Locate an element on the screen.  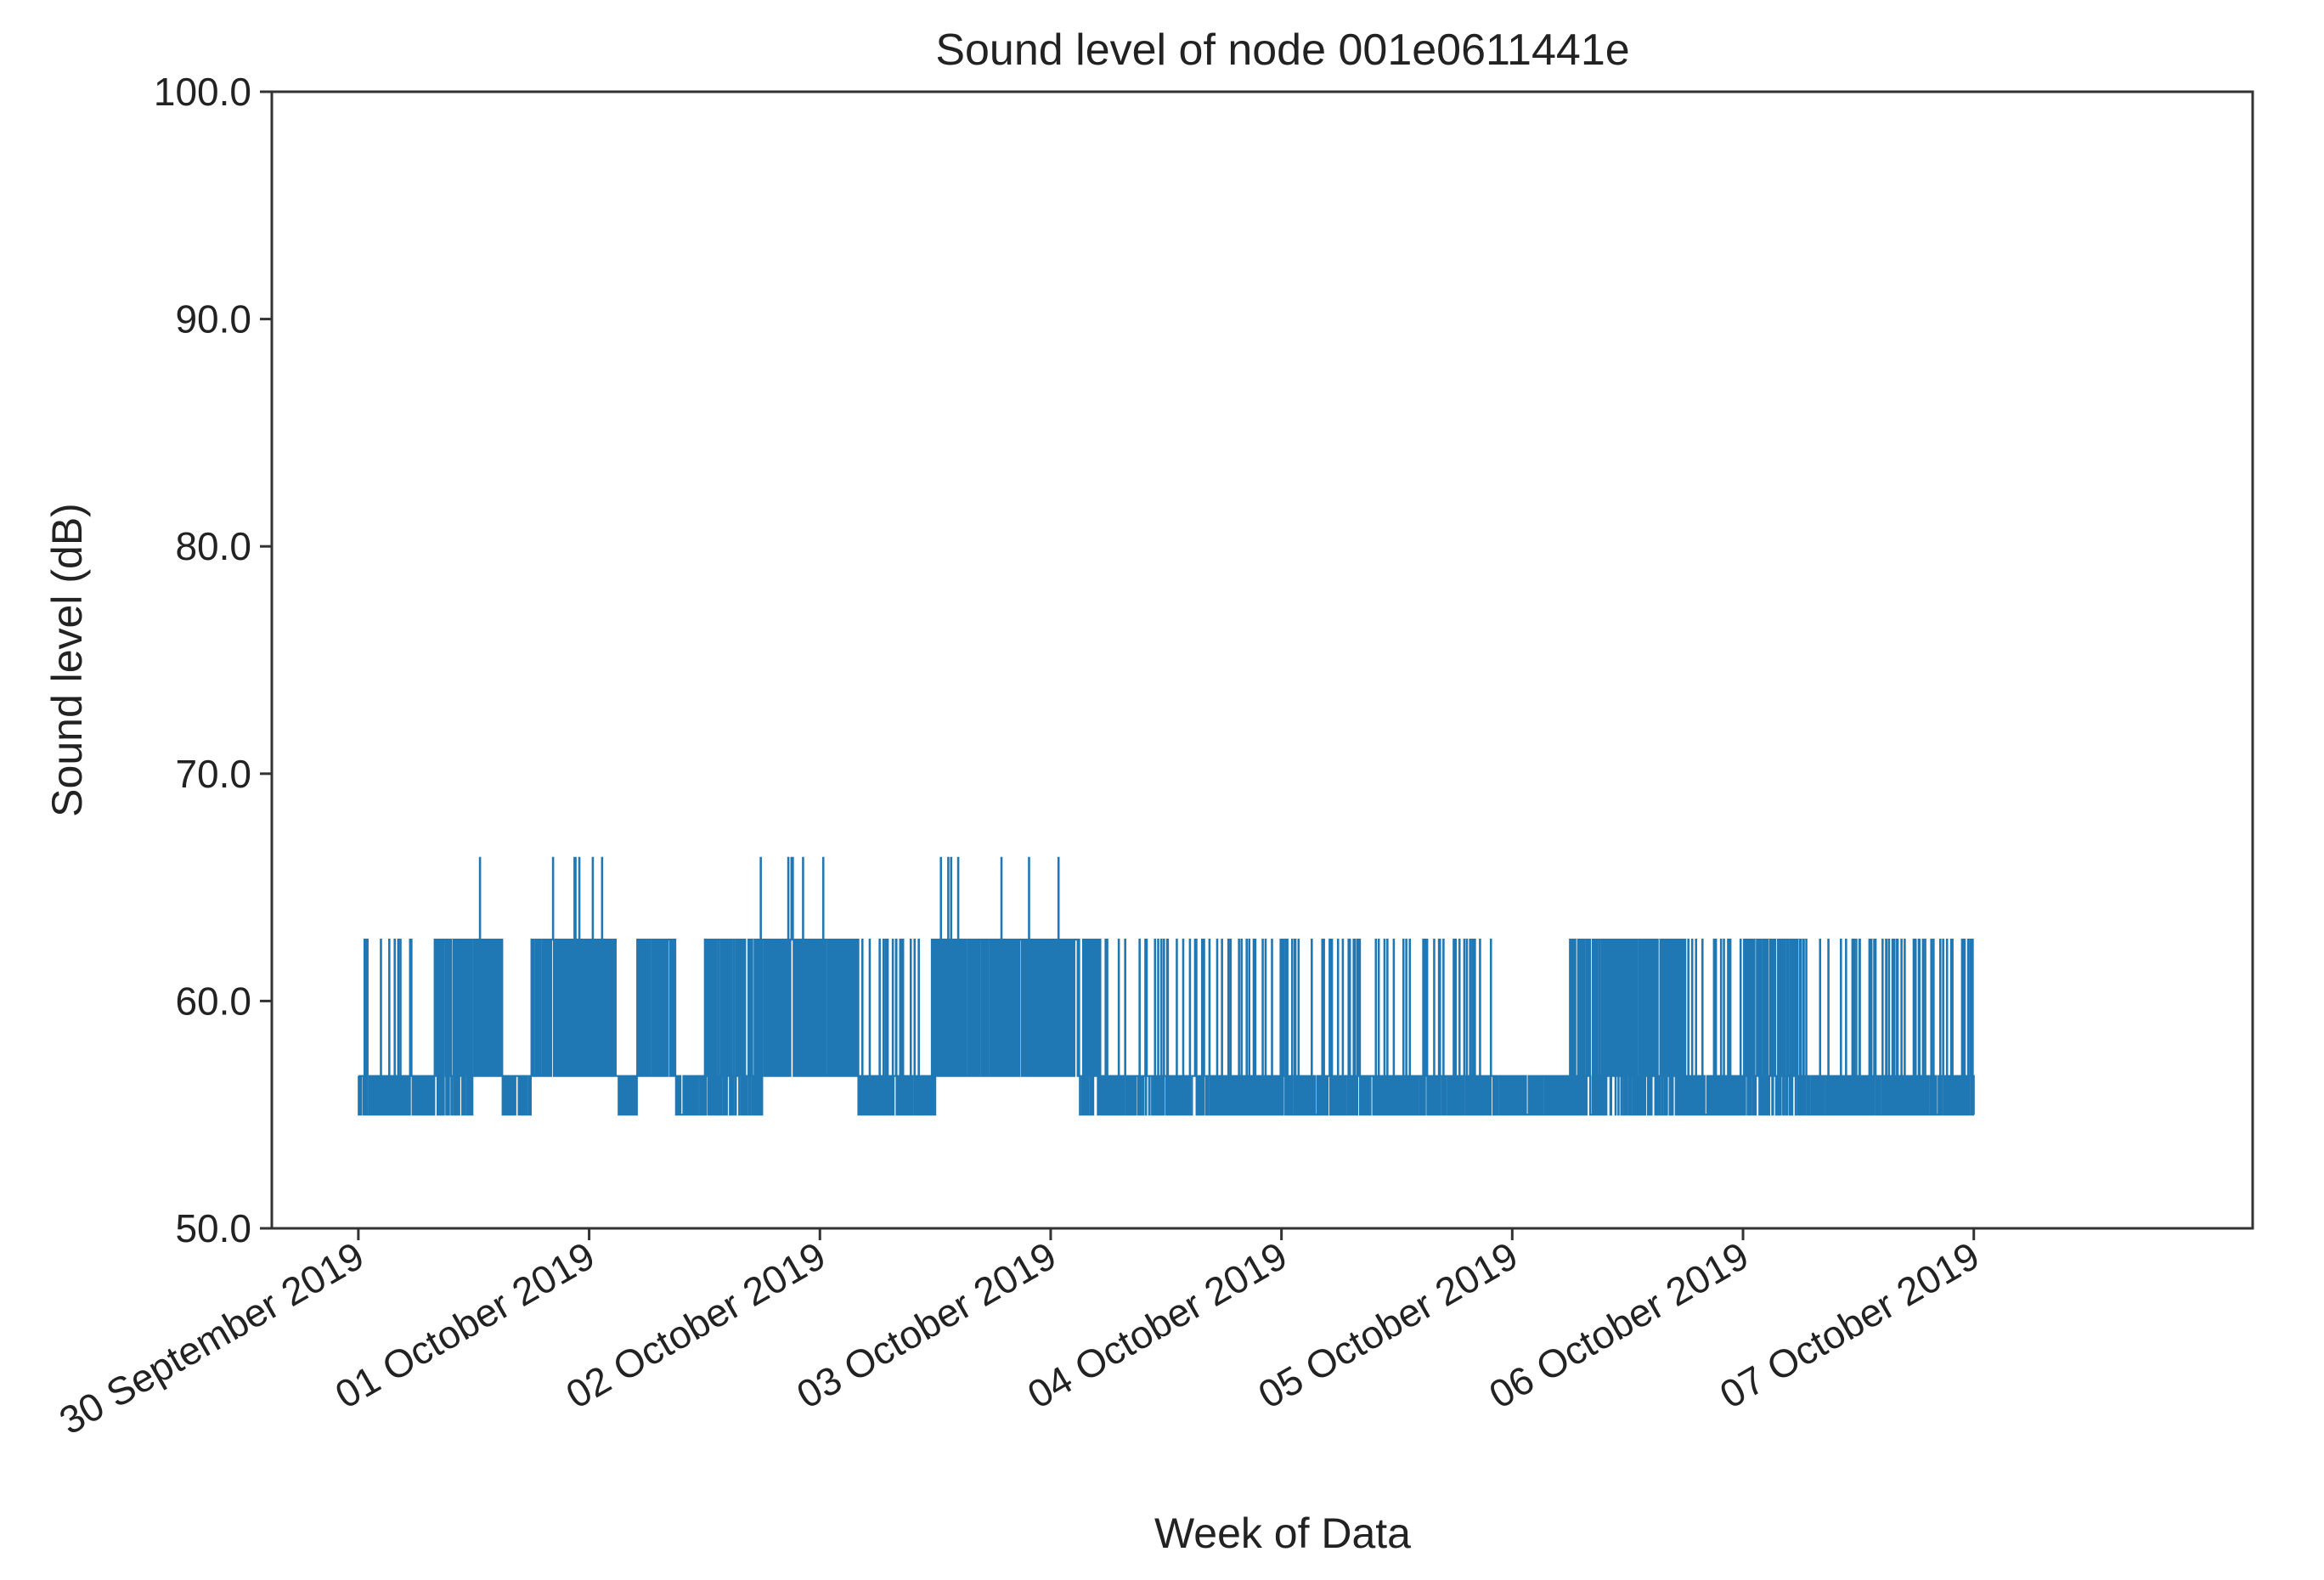
series-line is located at coordinates (1167, 986).